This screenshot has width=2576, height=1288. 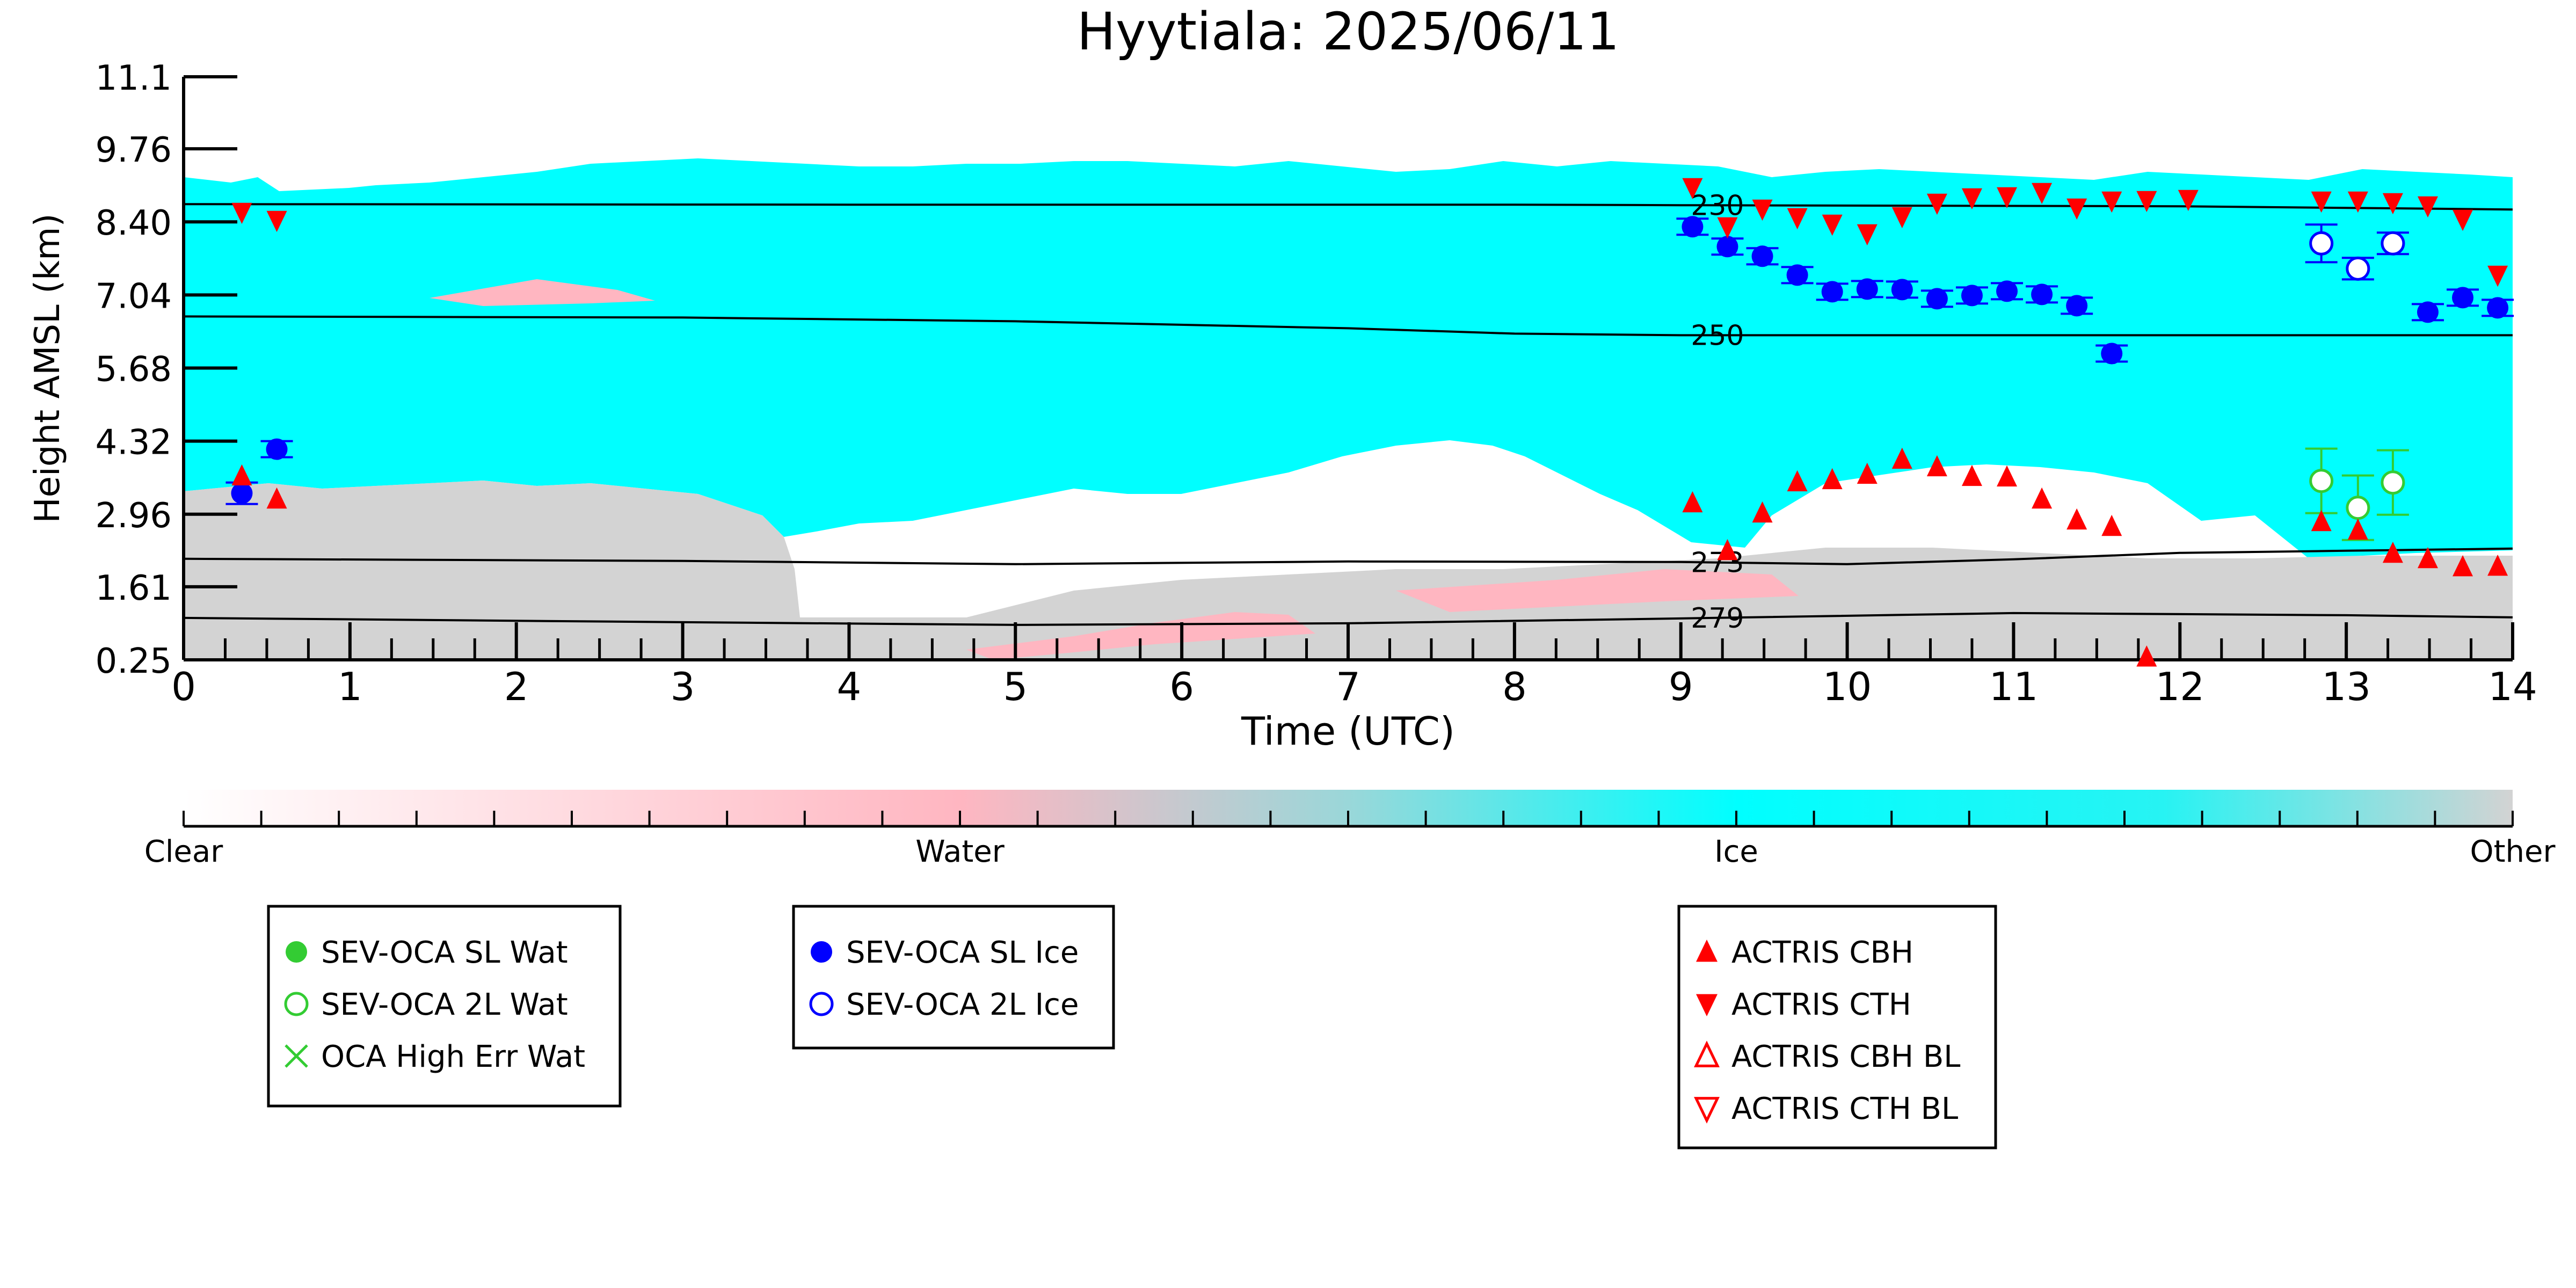 I want to click on x-tick-label: 12, so click(x=2179, y=686).